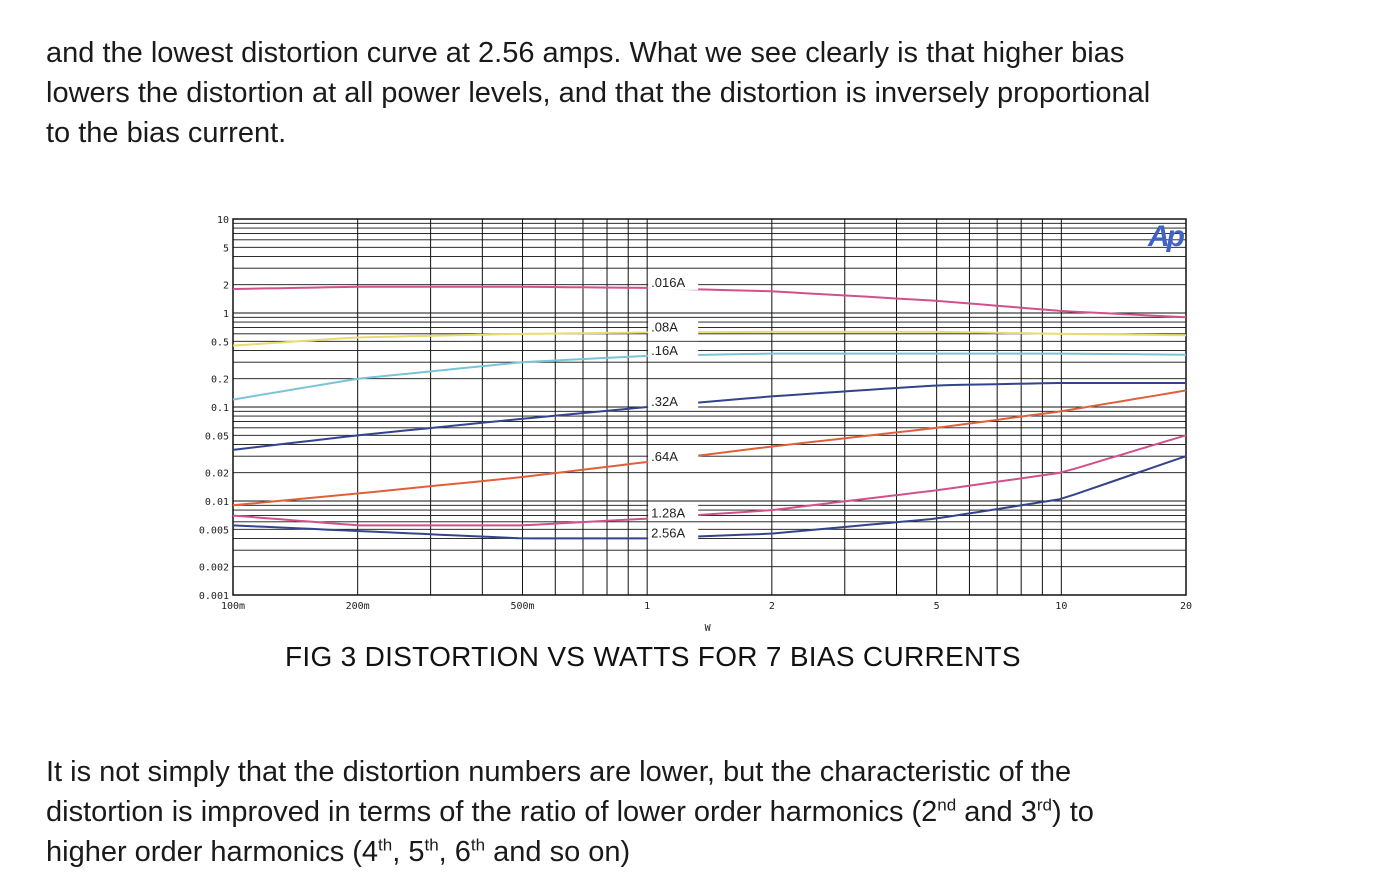 The image size is (1382, 879). I want to click on y-tick-label: 0.2, so click(220, 380).